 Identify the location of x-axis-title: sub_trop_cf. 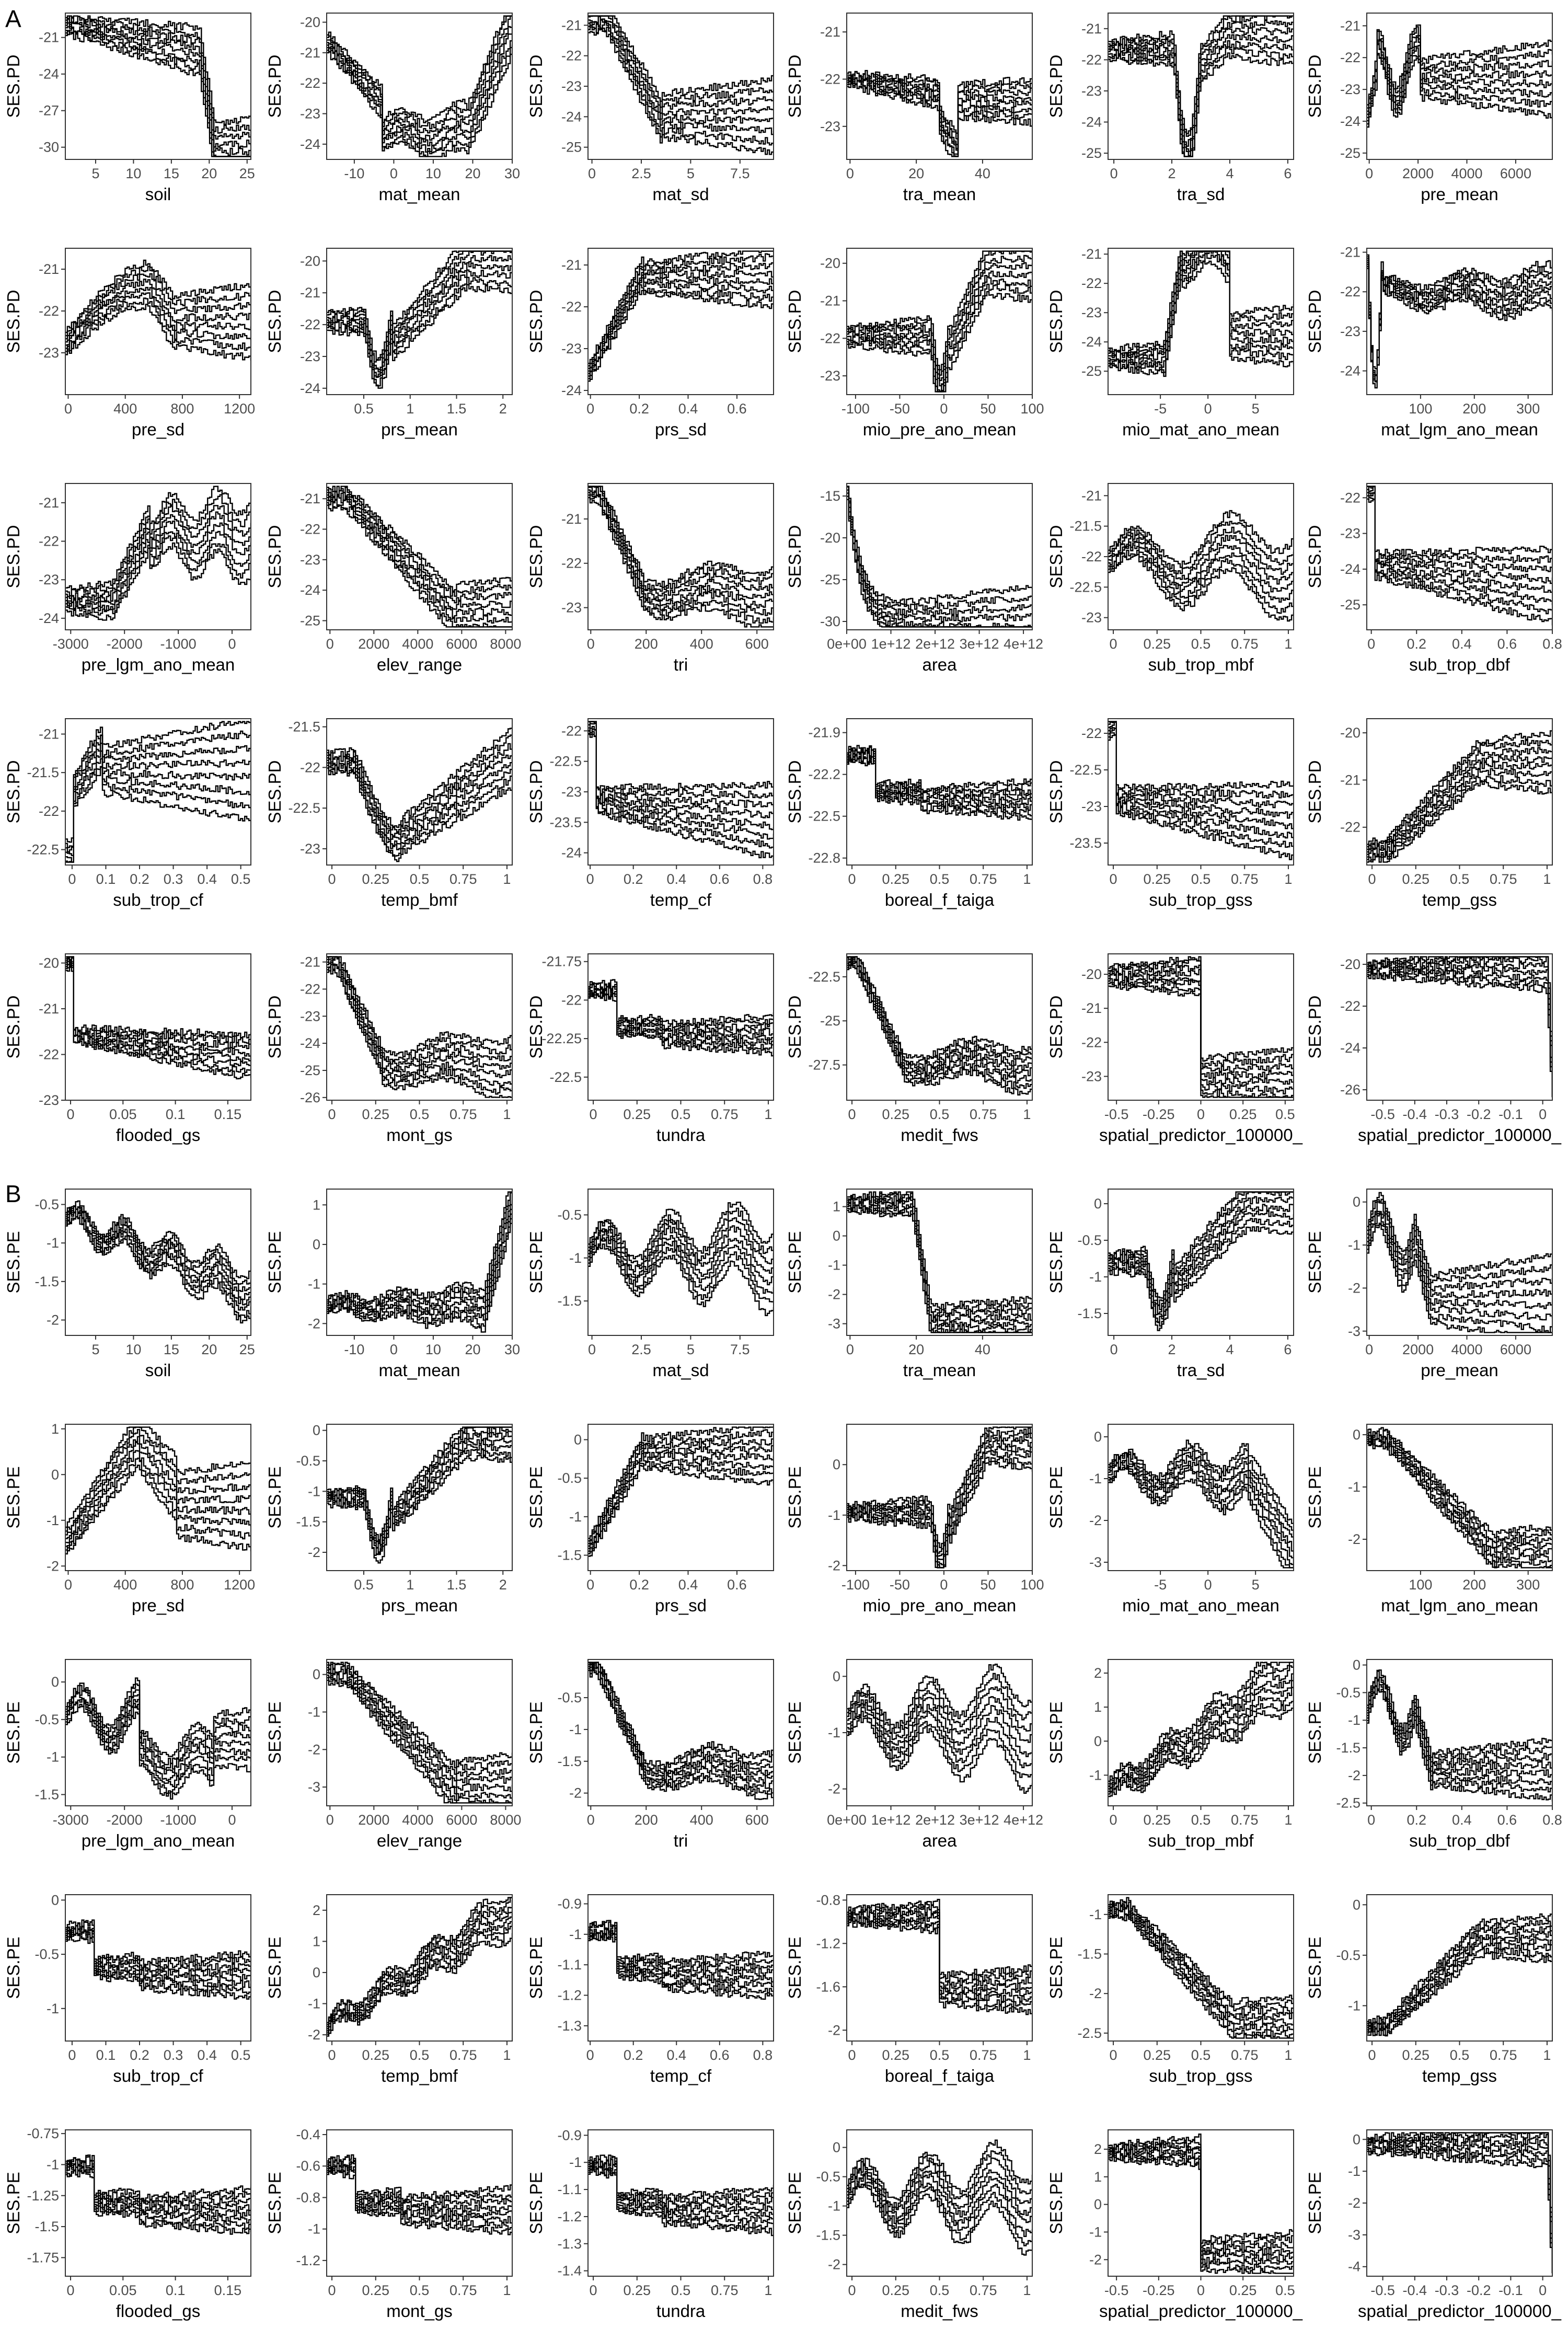
(158, 899).